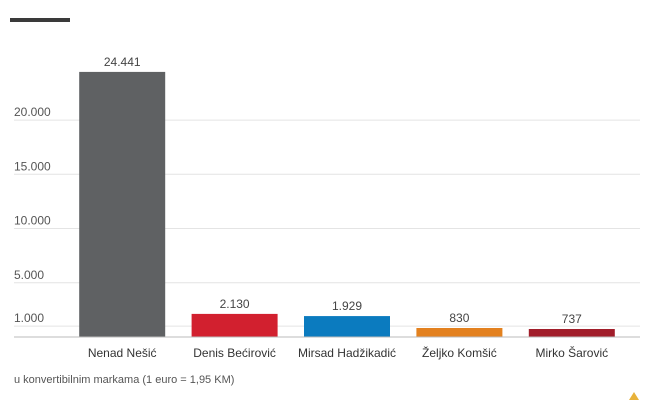  What do you see at coordinates (122, 353) in the screenshot?
I see `x-category-label: Nenad Nešić` at bounding box center [122, 353].